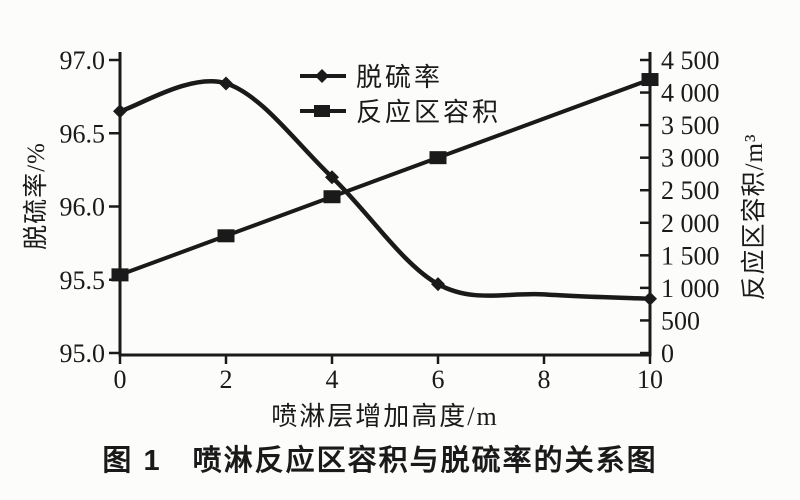 The image size is (800, 500). I want to click on y-right-tick-label: 1 500, so click(690, 255).